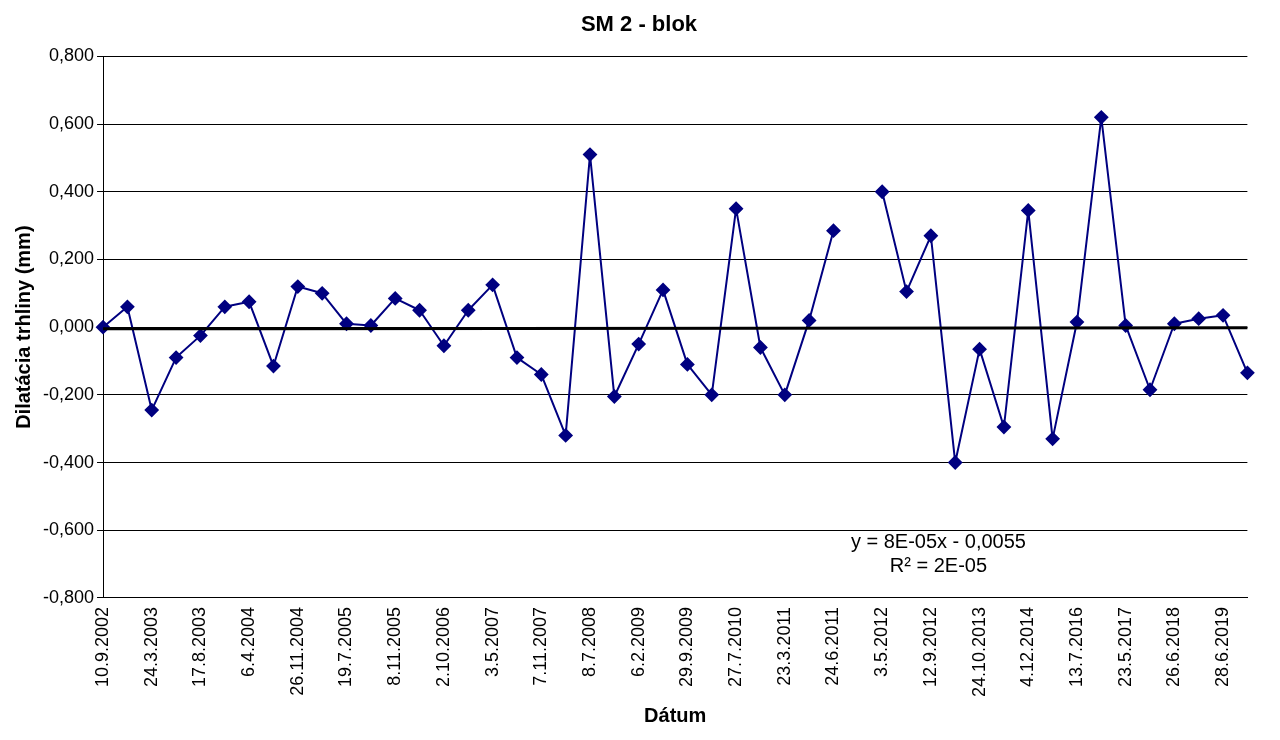 This screenshot has height=740, width=1280. Describe the element at coordinates (442, 646) in the screenshot. I see `x-tick-label: 2.10.2006` at that location.